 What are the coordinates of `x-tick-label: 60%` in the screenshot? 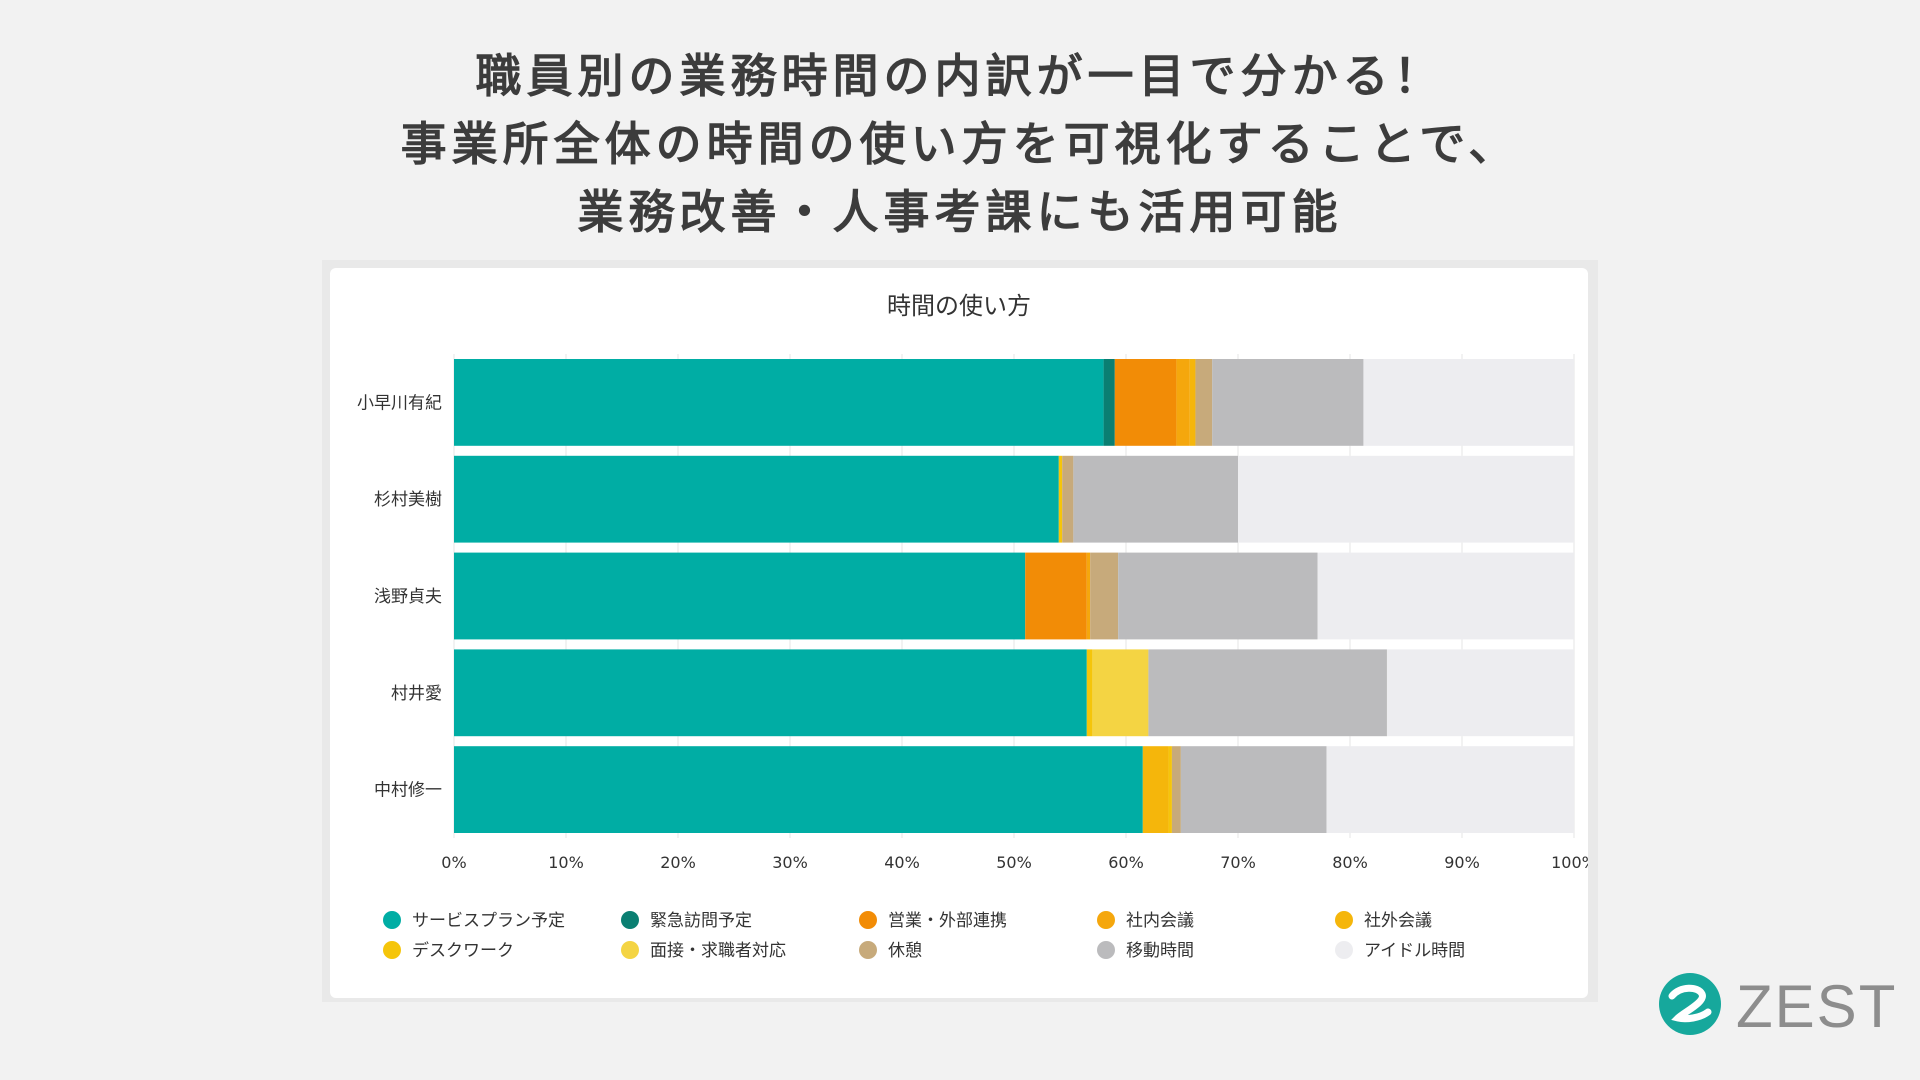 It's located at (1126, 862).